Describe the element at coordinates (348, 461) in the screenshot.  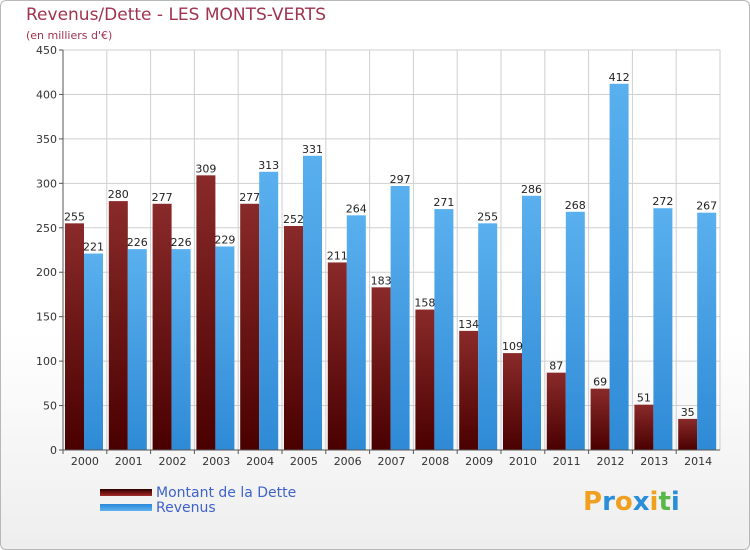
I see `x-tick-label: 2006` at that location.